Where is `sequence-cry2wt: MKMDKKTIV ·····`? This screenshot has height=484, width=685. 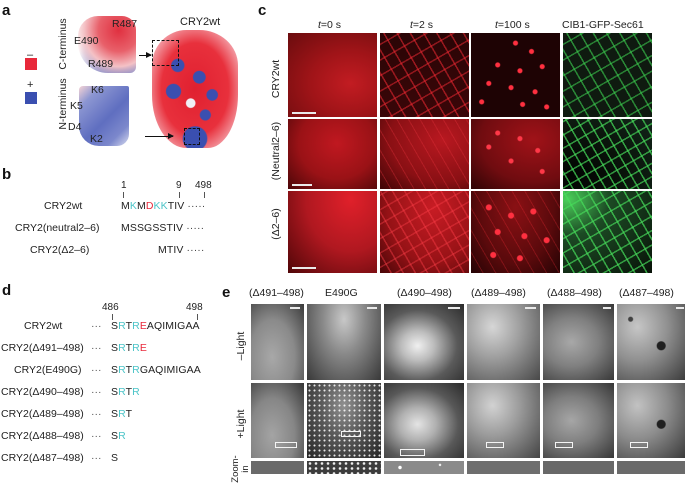
sequence-cry2wt: MKMDKKTIV ····· is located at coordinates (163, 206).